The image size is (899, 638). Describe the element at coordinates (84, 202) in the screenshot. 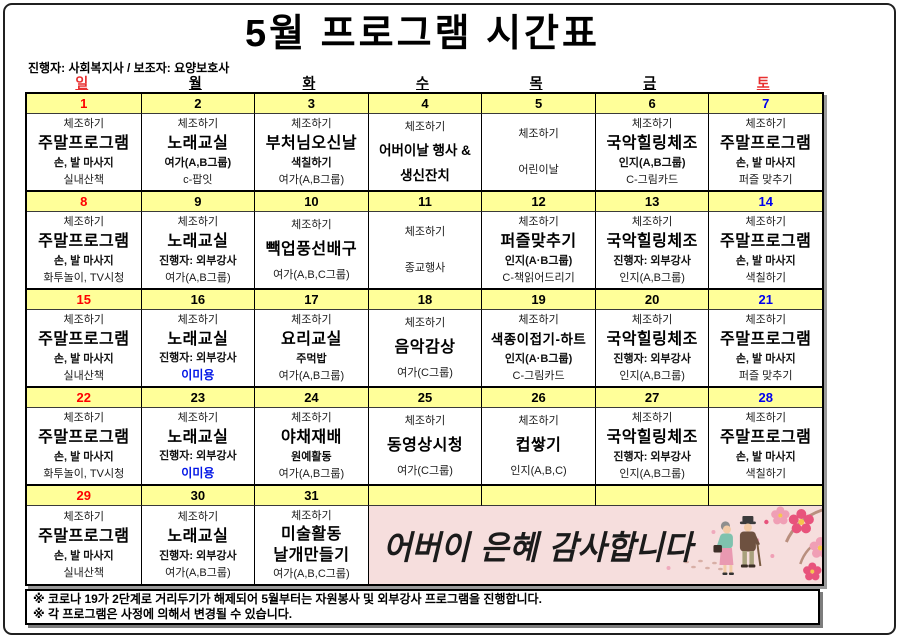

I see `date-cell-8: 8` at that location.